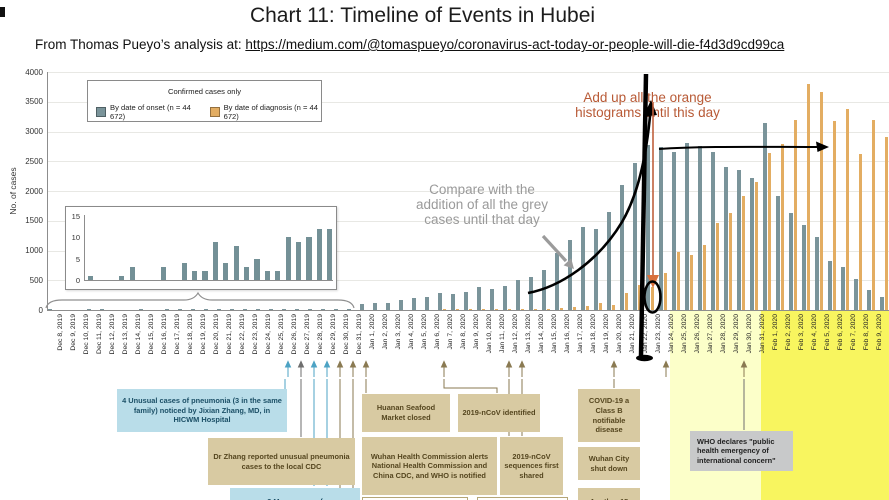 This screenshot has height=500, width=889. What do you see at coordinates (684, 334) in the screenshot?
I see `x-tick-label: Jan 25, 2020` at bounding box center [684, 334].